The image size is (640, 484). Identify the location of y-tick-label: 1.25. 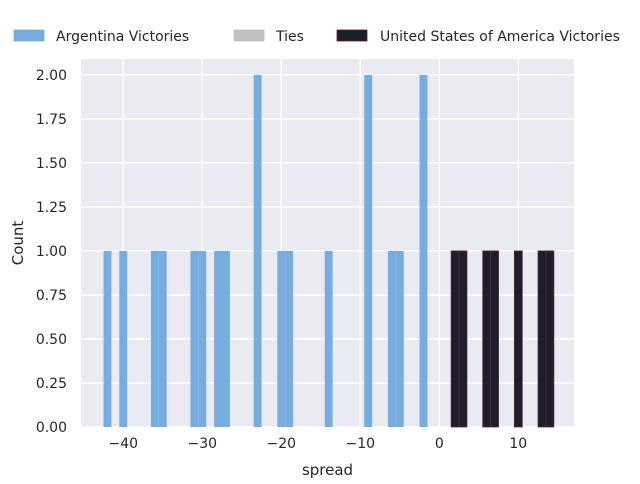
(51, 208).